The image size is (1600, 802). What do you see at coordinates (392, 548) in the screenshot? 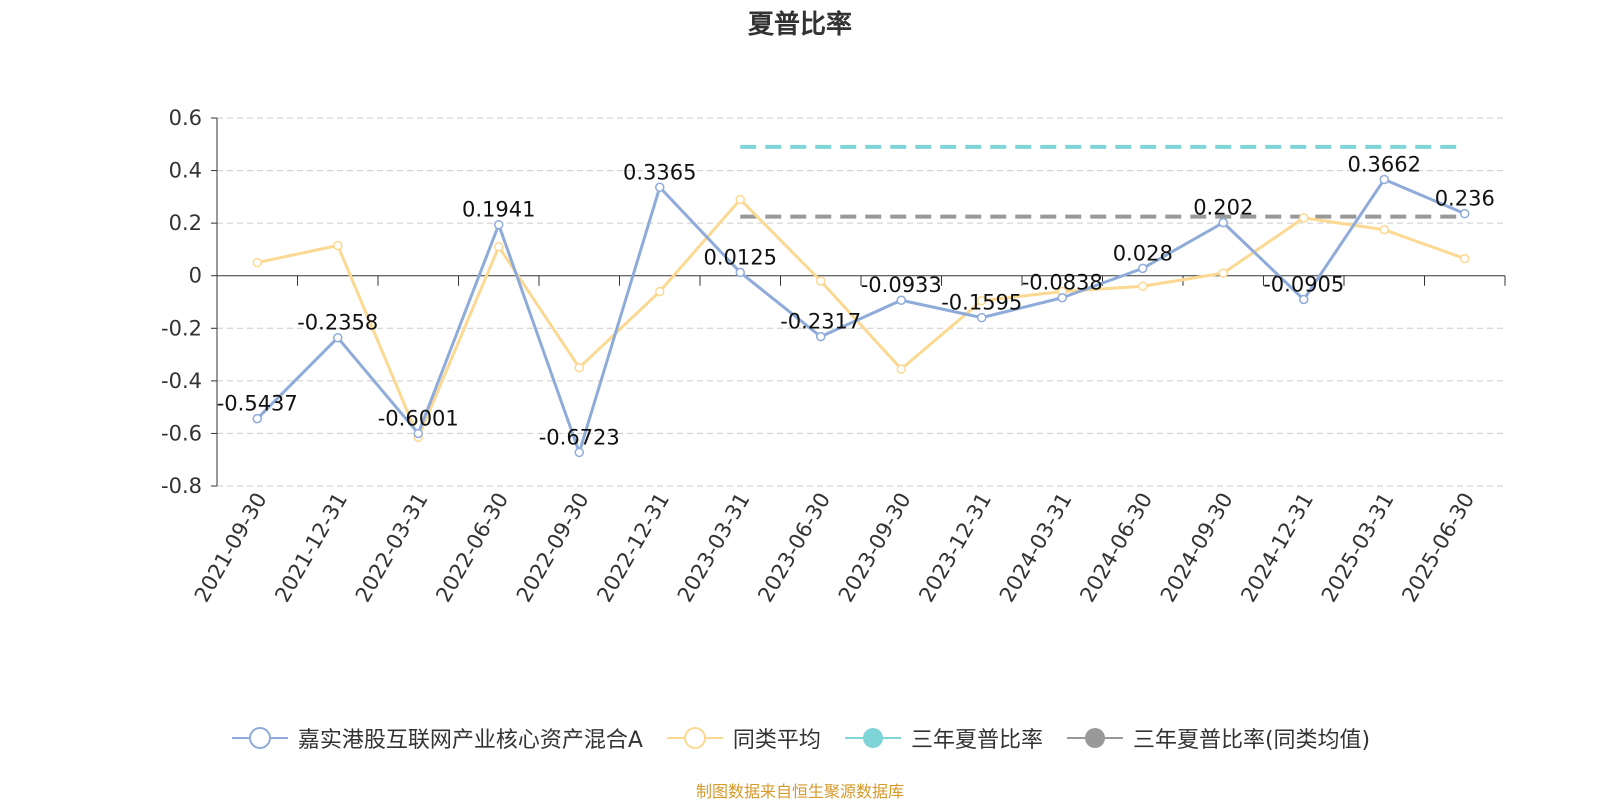
I see `x-tick-label: 2022-03-31` at bounding box center [392, 548].